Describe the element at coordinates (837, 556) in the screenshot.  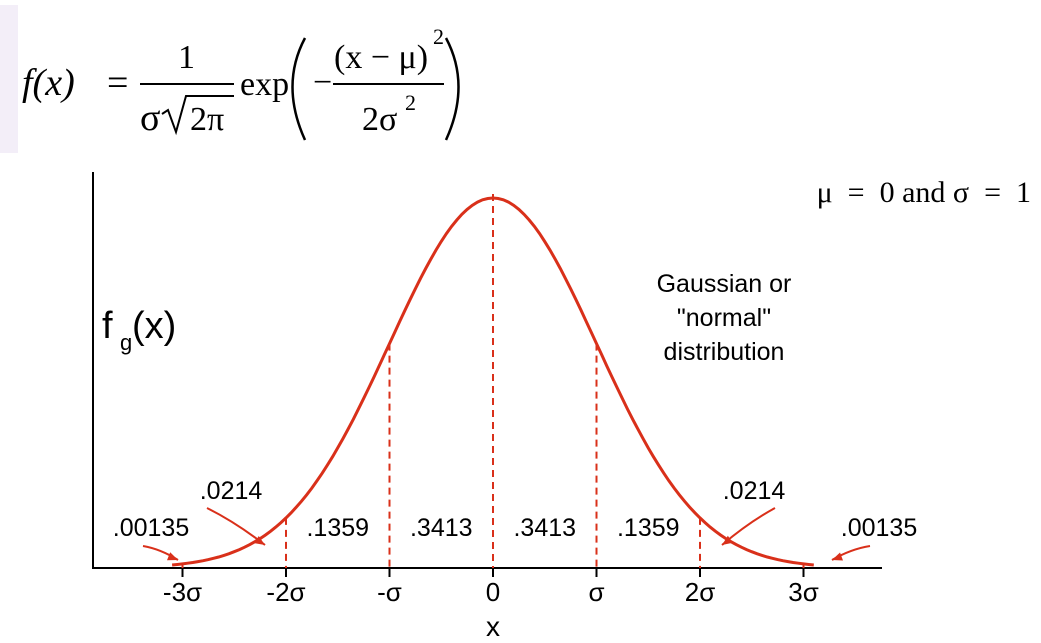
I see `tail-arrow-right-head` at that location.